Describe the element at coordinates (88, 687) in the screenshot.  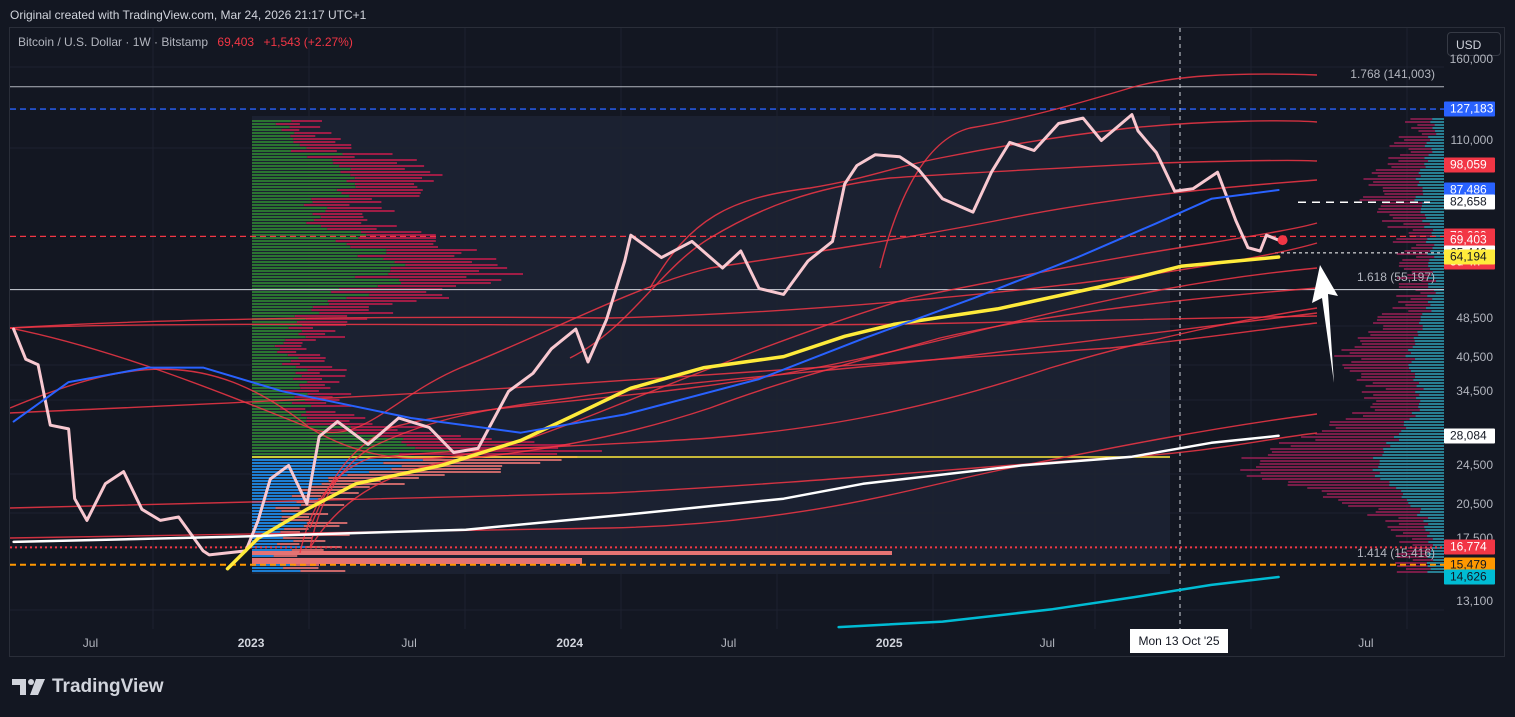
I see `tradingview-logo: TradingView` at that location.